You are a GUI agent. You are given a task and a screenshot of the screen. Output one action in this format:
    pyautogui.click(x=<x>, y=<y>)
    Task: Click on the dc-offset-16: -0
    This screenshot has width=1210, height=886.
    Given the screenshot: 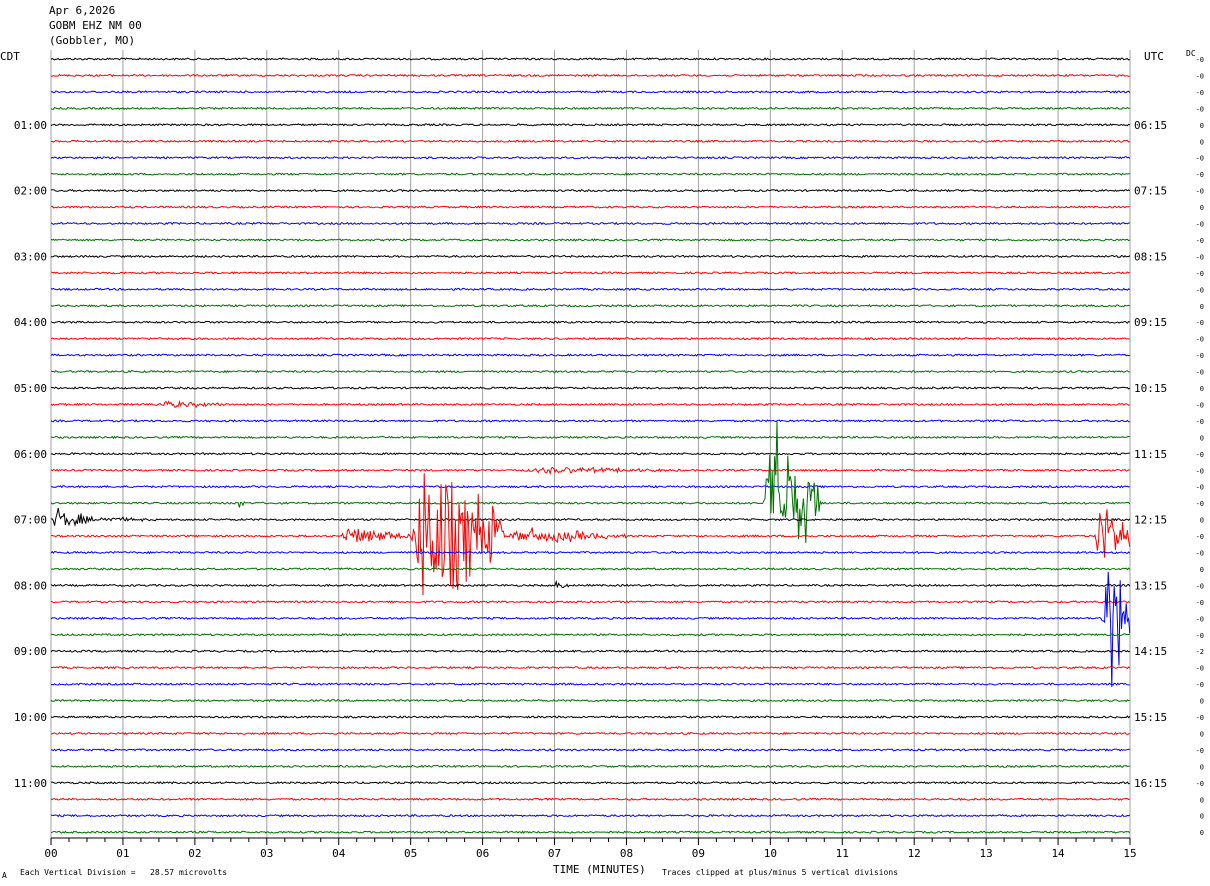 What is the action you would take?
    pyautogui.click(x=1200, y=323)
    